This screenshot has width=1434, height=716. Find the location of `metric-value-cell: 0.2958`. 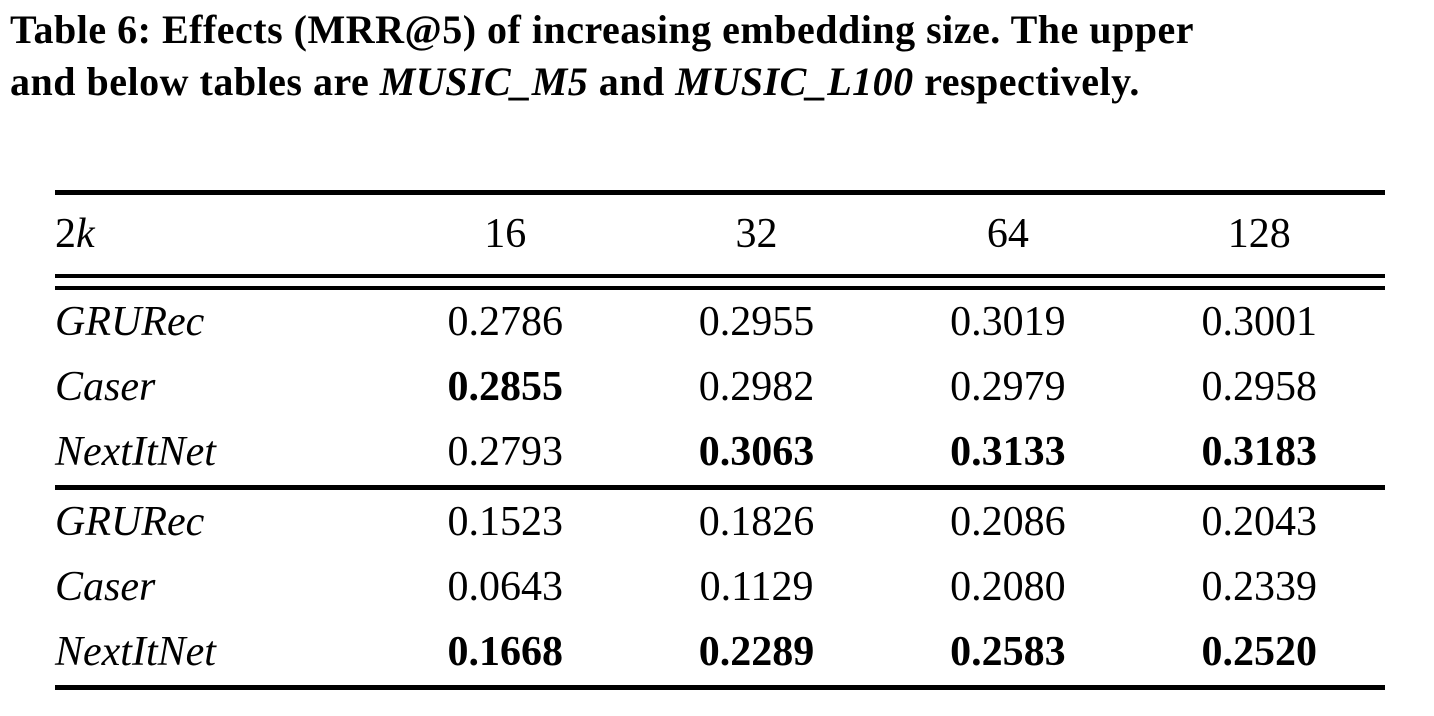

metric-value-cell: 0.2958 is located at coordinates (1259, 387).